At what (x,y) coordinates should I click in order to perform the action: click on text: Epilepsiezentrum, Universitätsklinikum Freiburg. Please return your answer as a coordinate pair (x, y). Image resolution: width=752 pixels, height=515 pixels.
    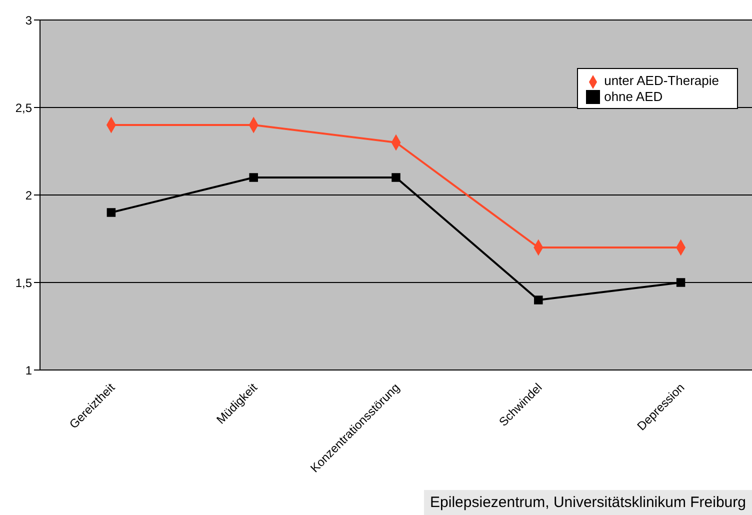
    Looking at the image, I should click on (588, 502).